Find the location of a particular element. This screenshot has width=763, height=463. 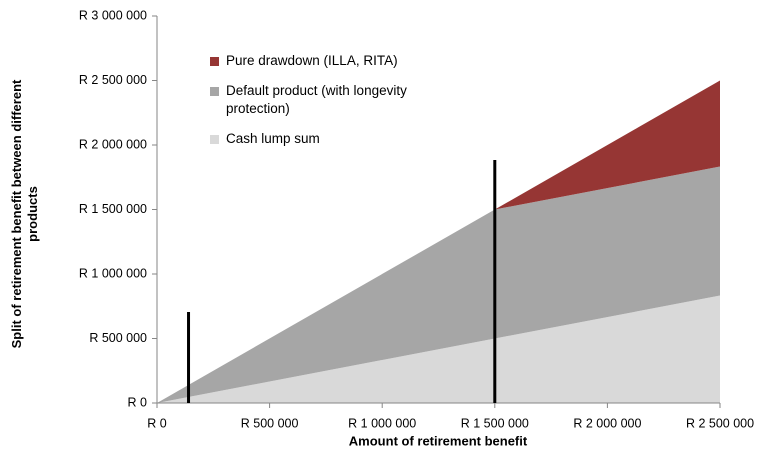

x-tick-label: R 1 000 000 is located at coordinates (382, 423).